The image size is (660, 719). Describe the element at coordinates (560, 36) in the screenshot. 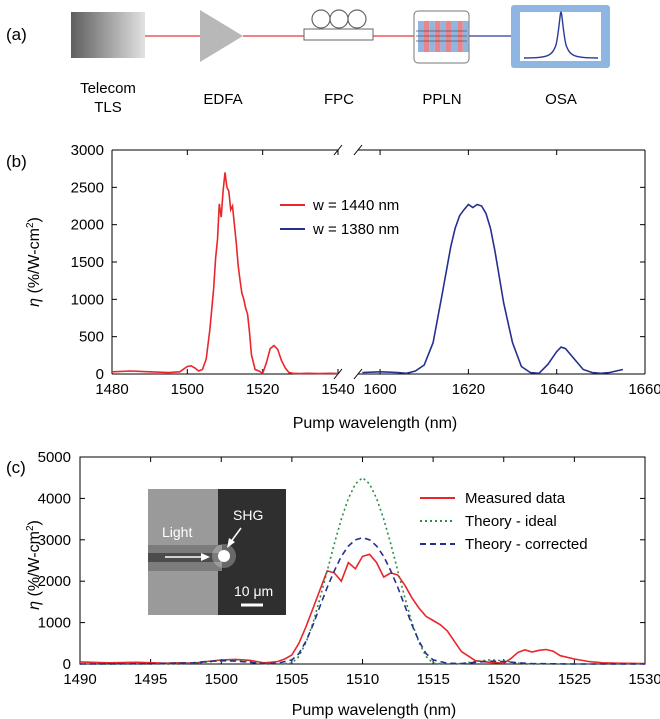

I see `osa-display` at that location.